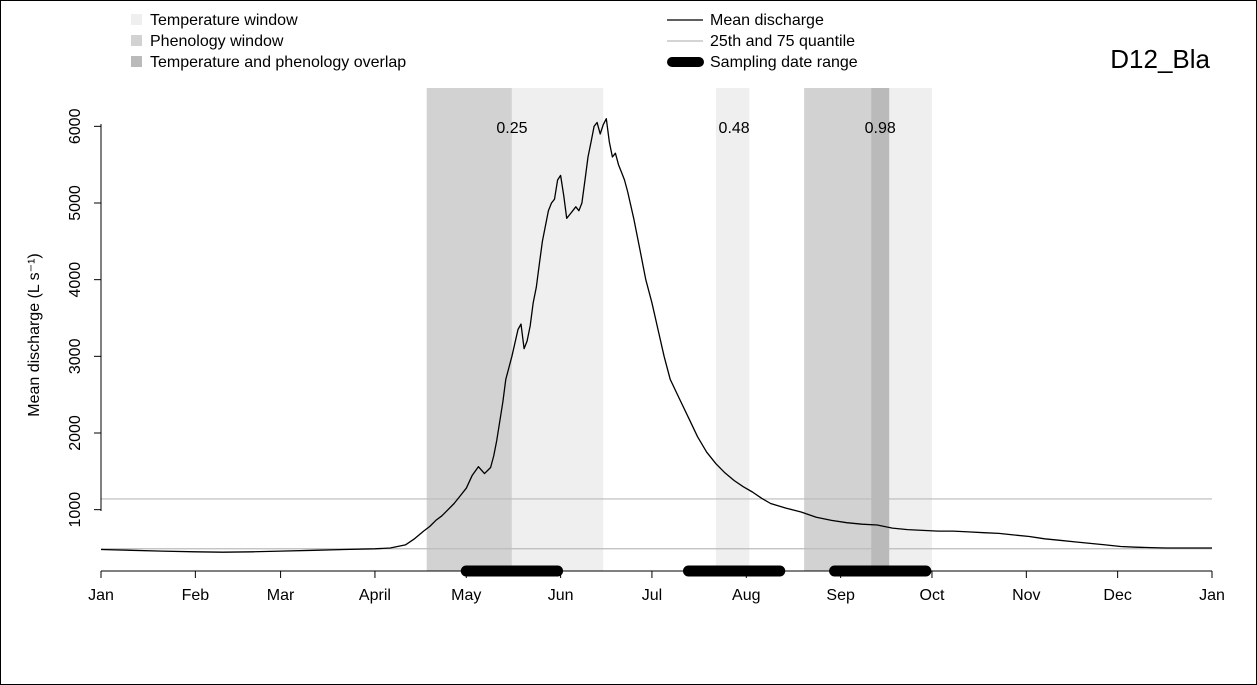  What do you see at coordinates (75, 126) in the screenshot?
I see `y-tick-label: 6000` at bounding box center [75, 126].